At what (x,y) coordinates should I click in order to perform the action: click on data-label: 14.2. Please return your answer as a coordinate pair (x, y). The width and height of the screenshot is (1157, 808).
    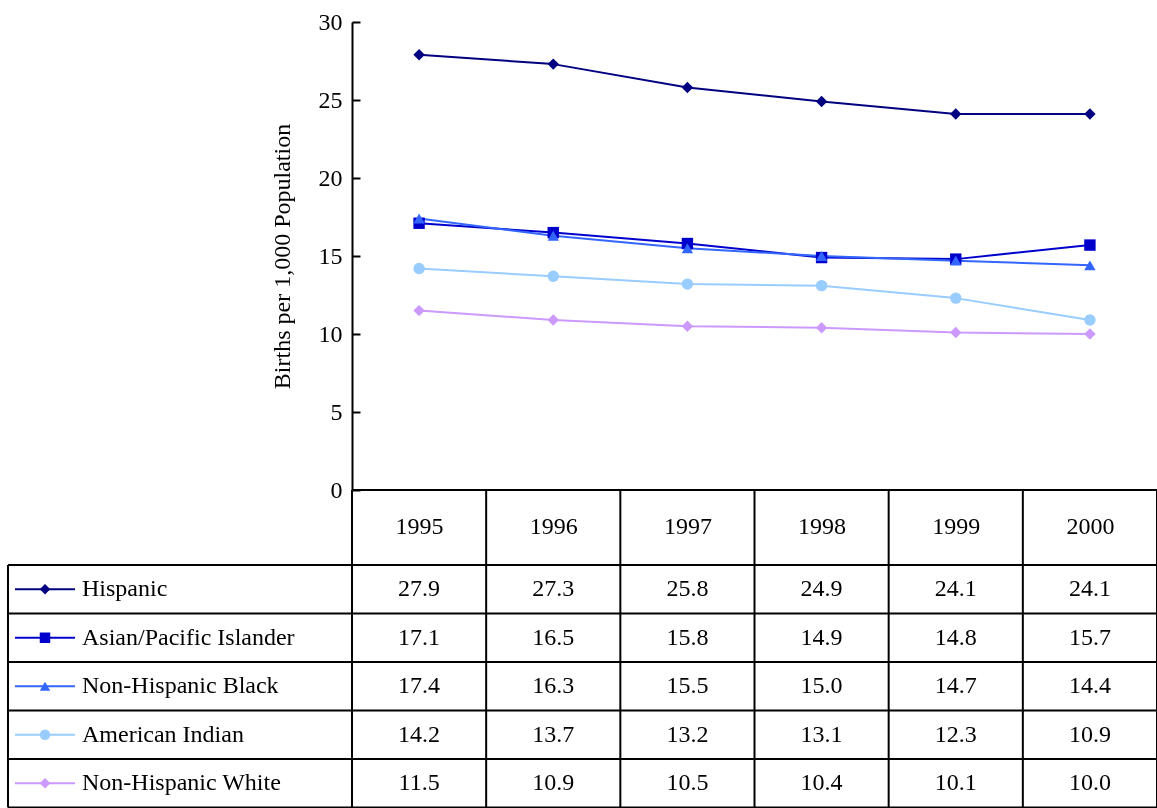
    Looking at the image, I should click on (419, 733).